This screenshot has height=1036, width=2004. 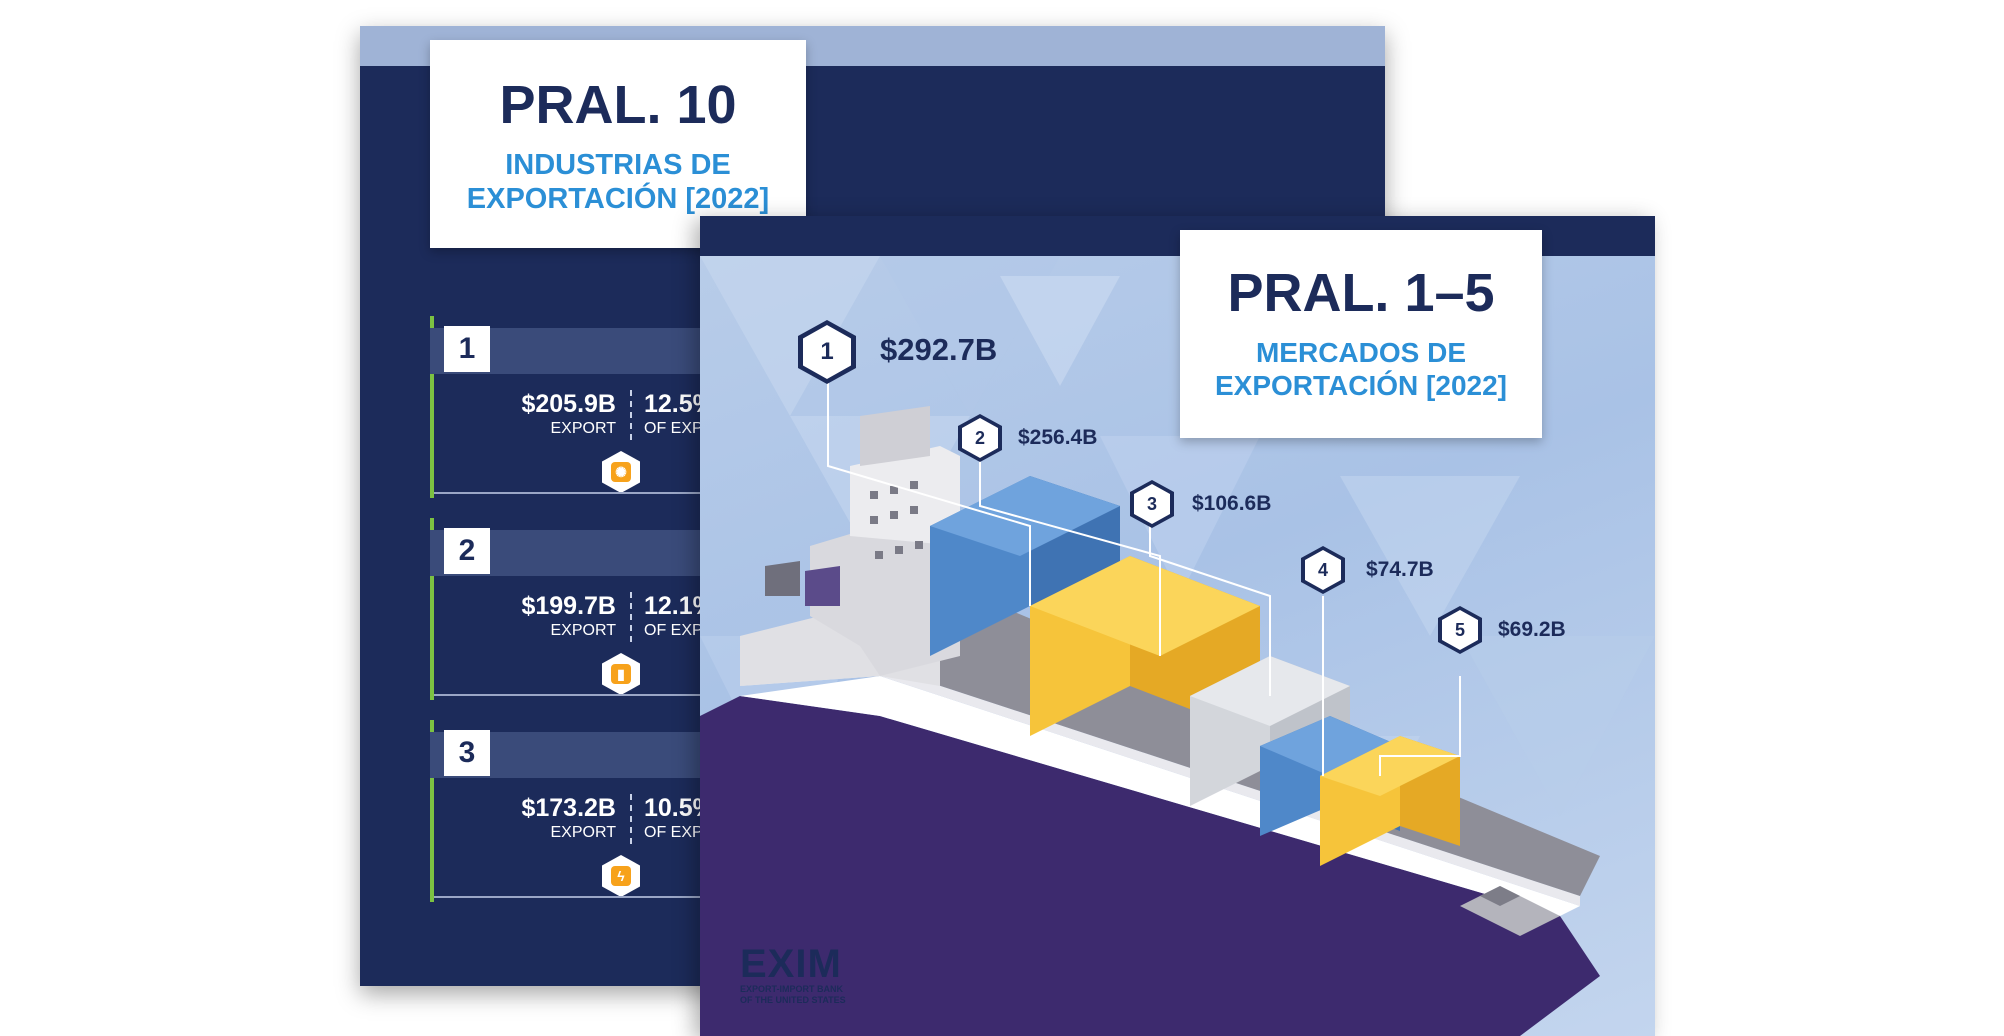 I want to click on poster-title: PRAL. 10, so click(x=618, y=105).